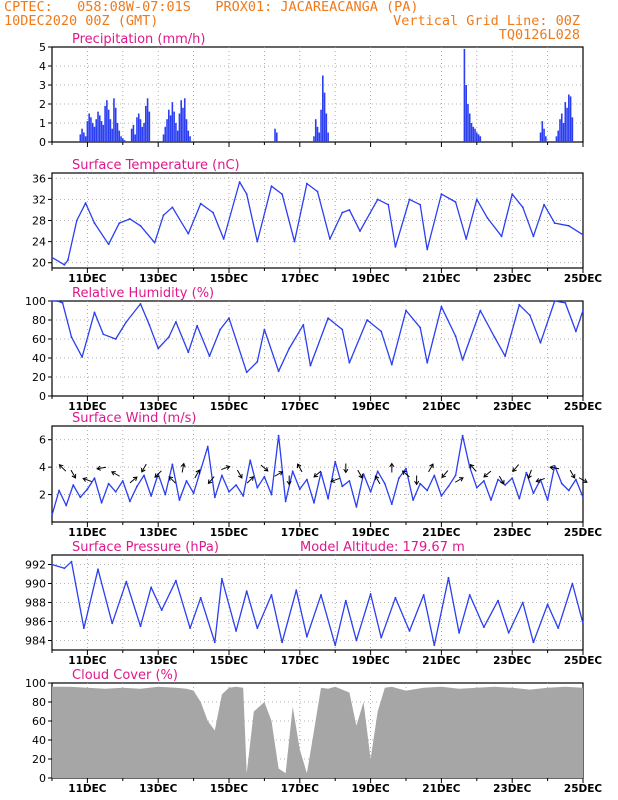  I want to click on pres-xtick-label: 25DEC, so click(583, 661).